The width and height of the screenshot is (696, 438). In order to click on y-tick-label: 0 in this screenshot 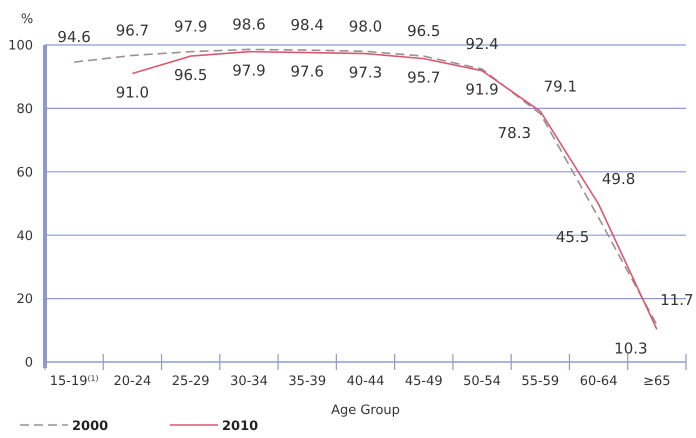, I will do `click(28, 363)`.